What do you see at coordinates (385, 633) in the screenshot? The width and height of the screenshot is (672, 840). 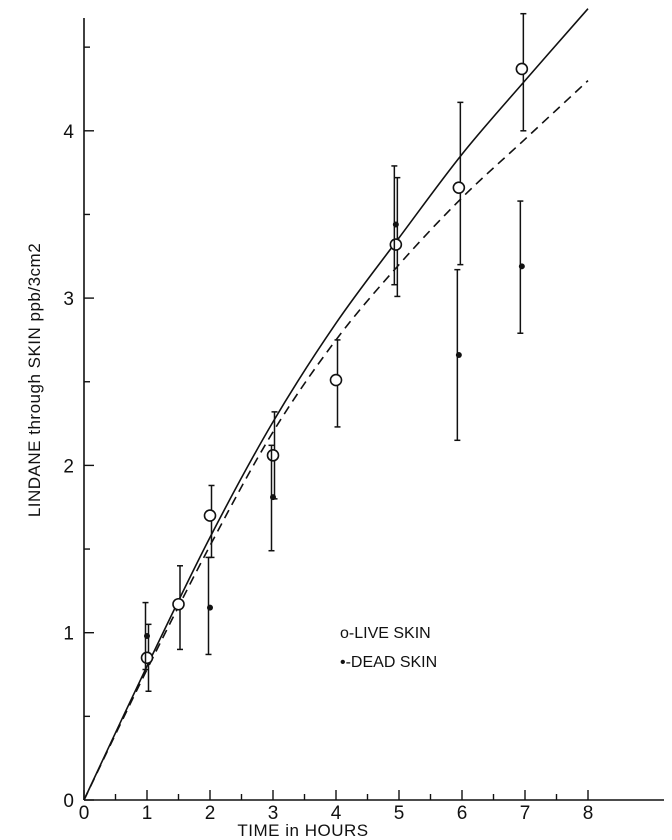 I see `legend-item-live-skin: o-LIVE SKIN` at bounding box center [385, 633].